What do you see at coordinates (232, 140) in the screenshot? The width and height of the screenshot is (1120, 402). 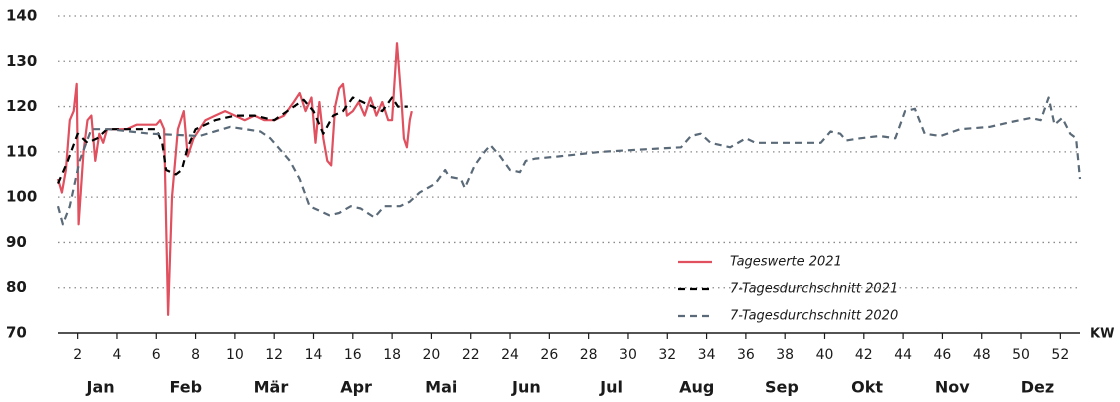 I see `series-line` at bounding box center [232, 140].